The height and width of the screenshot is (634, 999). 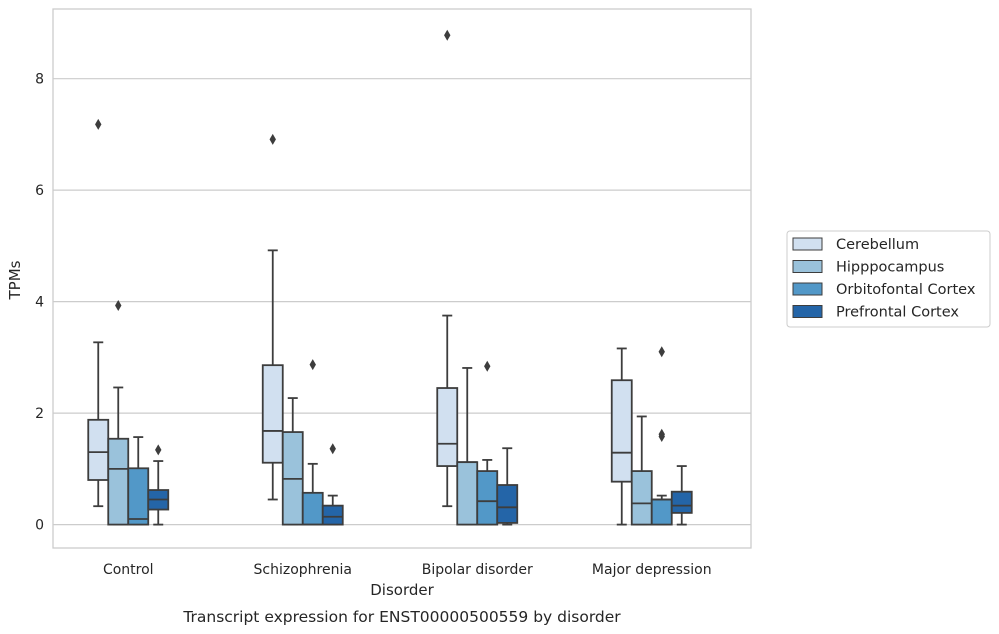 What do you see at coordinates (906, 290) in the screenshot?
I see `legend-label-orbitofontal-cortex: Orbitofontal Cortex` at bounding box center [906, 290].